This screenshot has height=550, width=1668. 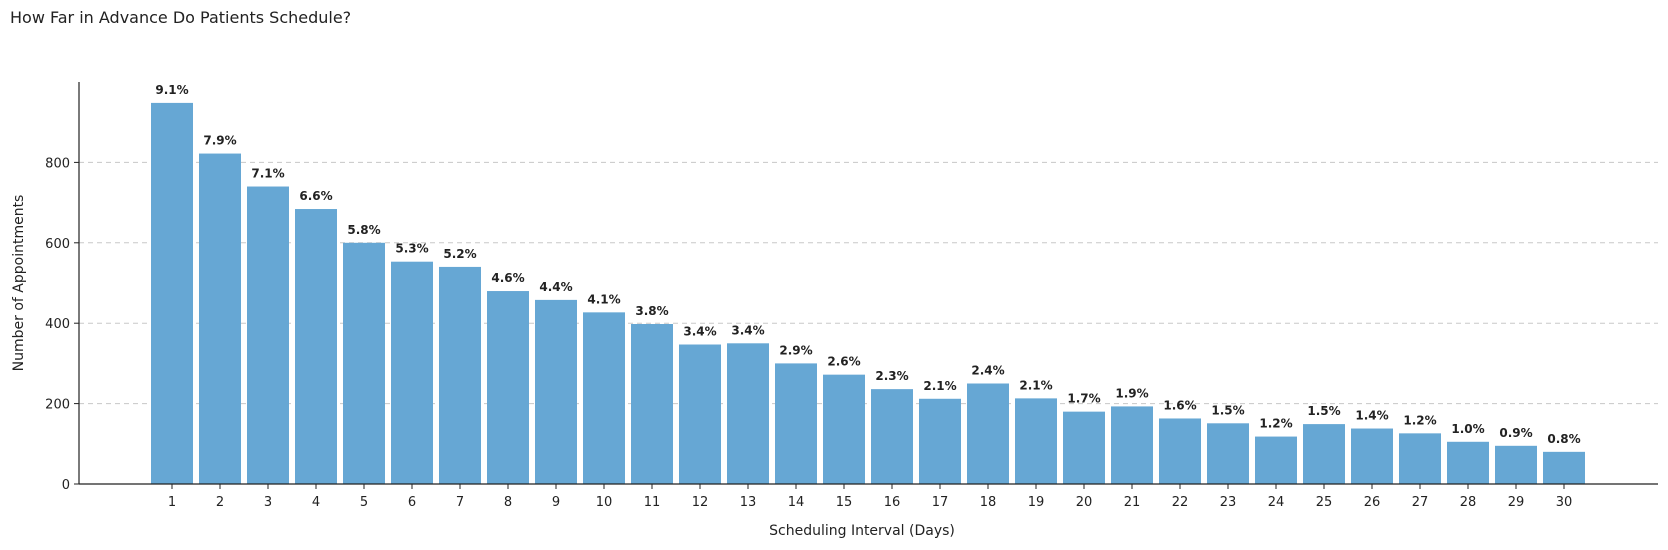 What do you see at coordinates (603, 299) in the screenshot?
I see `data-label: 4.1%` at bounding box center [603, 299].